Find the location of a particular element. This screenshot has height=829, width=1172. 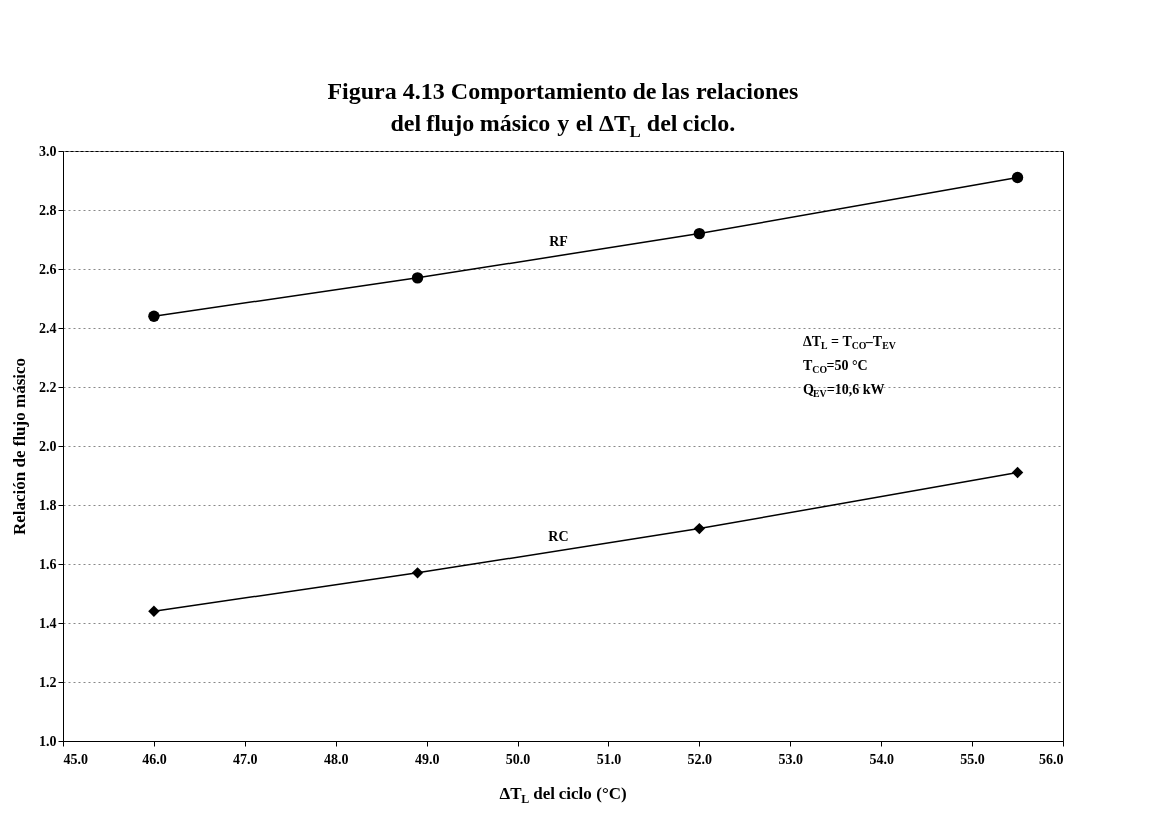

x-tick-label: 48.0 is located at coordinates (336, 759).